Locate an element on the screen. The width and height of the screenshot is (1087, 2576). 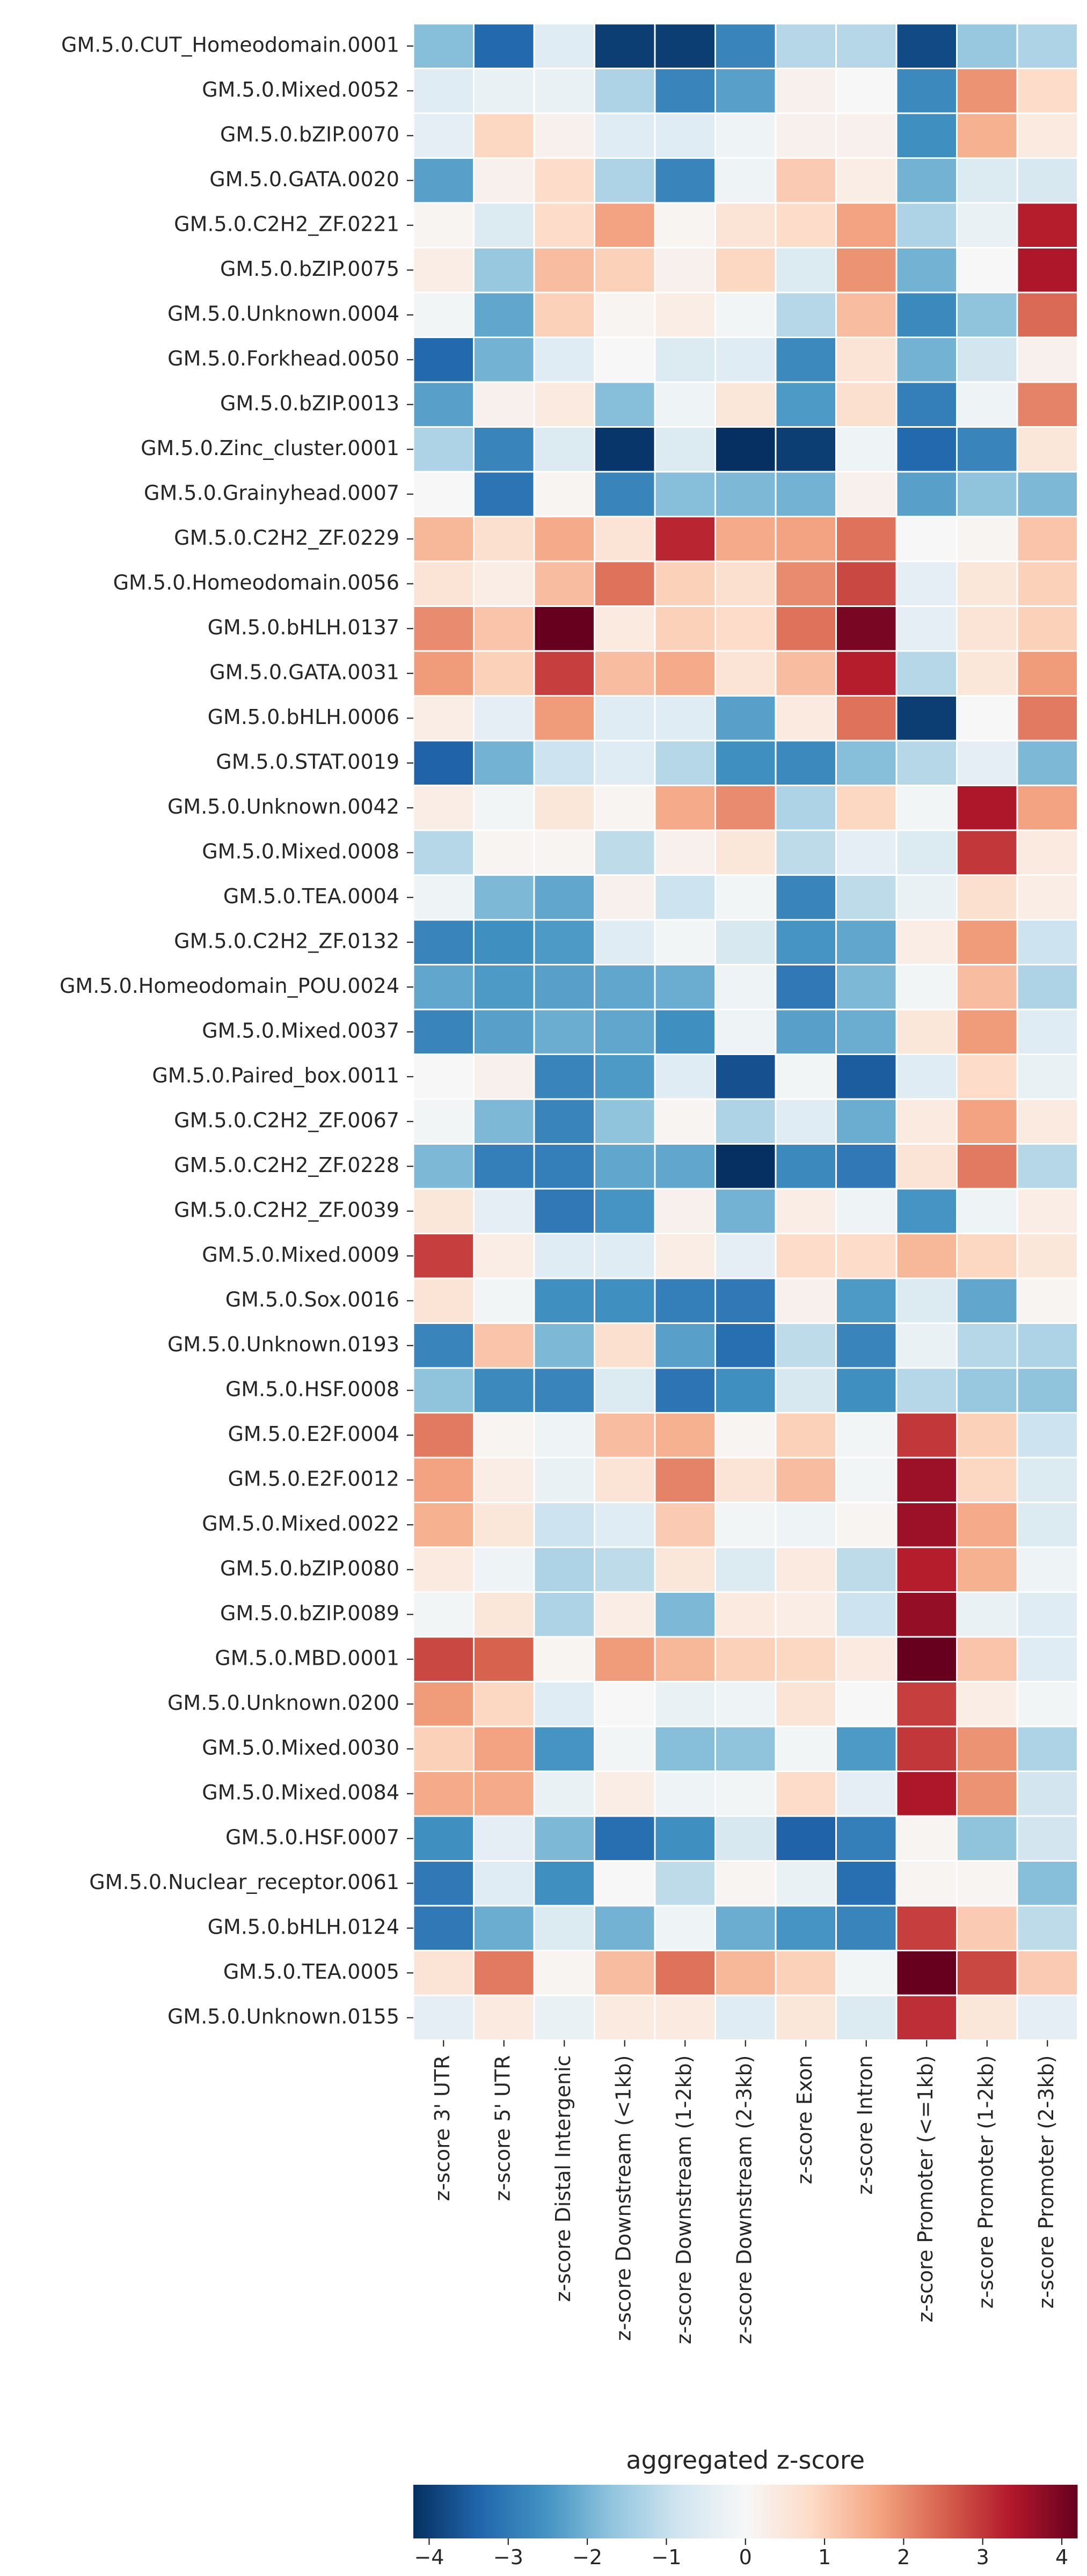
row-label: GM.5.0.Forkhead.0050 is located at coordinates (283, 358).